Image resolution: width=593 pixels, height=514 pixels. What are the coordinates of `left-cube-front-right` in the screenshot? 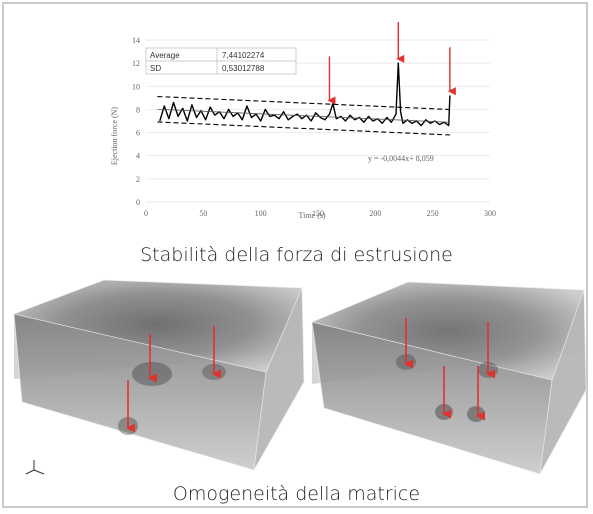 It's located at (279, 379).